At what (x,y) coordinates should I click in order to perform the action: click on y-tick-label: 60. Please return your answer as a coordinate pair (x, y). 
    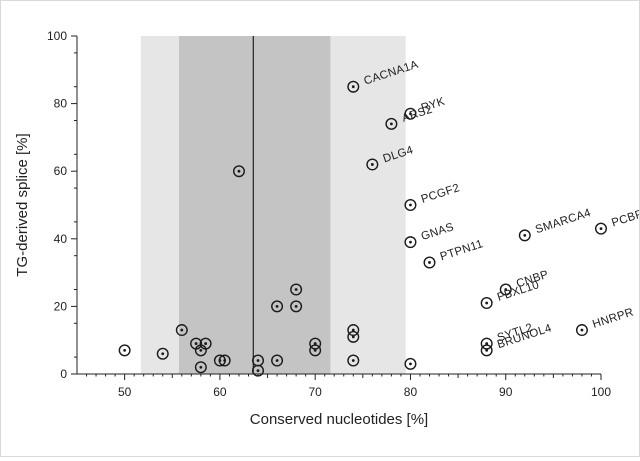
    Looking at the image, I should click on (61, 171).